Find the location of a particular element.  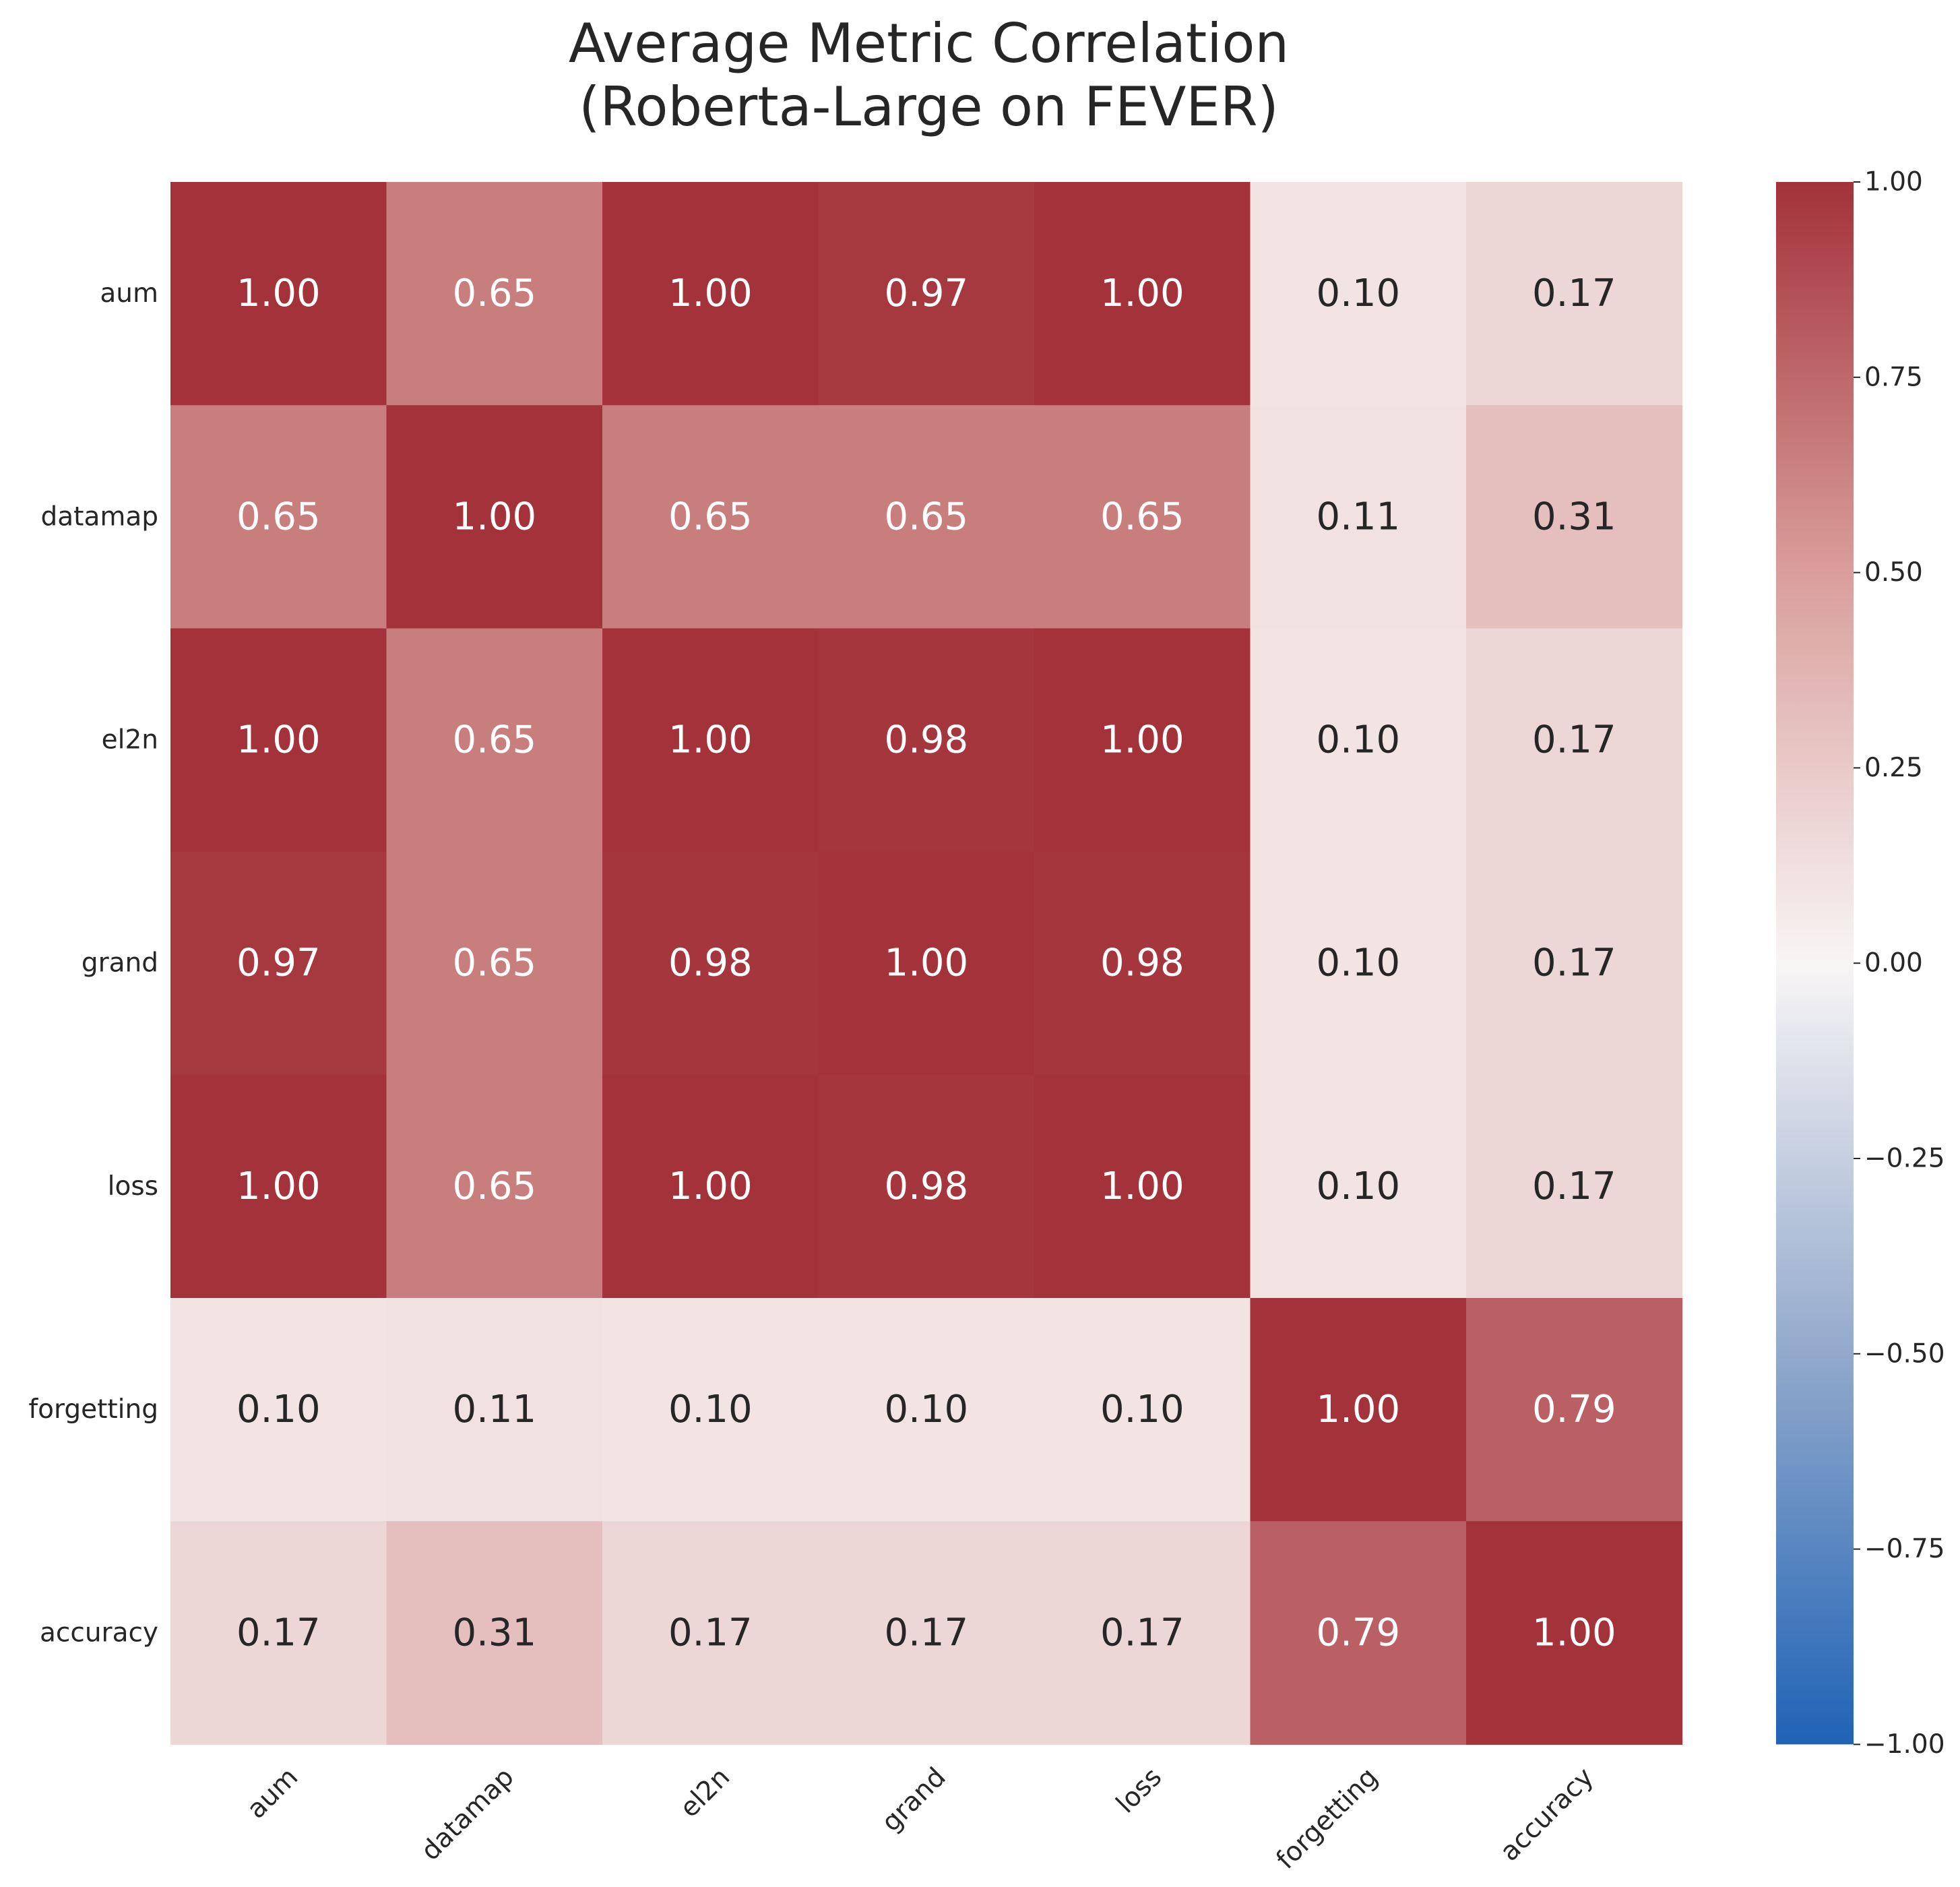

row-label: aum is located at coordinates (129, 293).